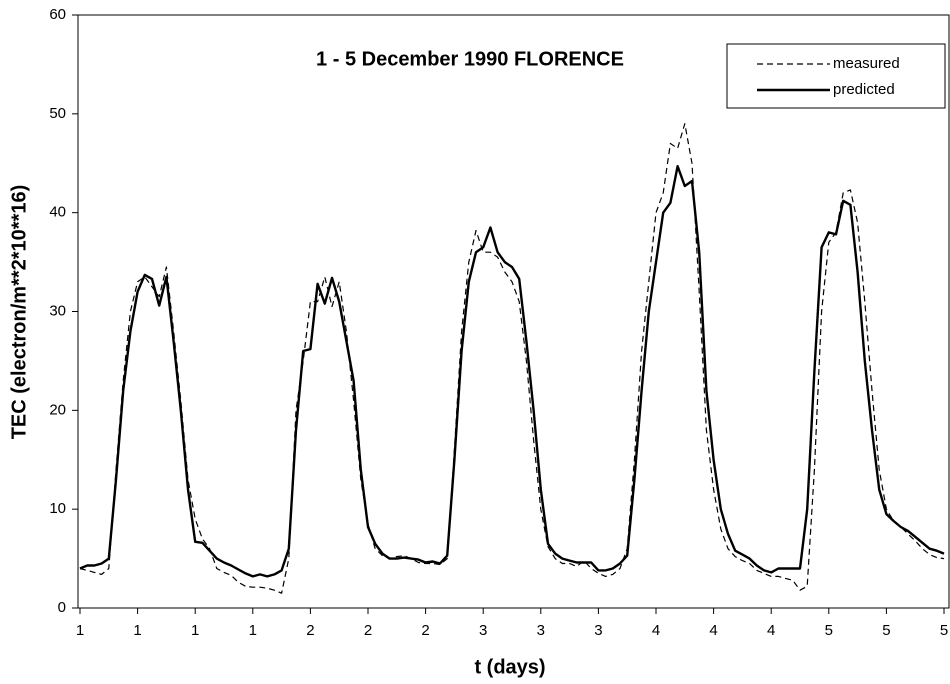 This screenshot has width=950, height=684. Describe the element at coordinates (470, 59) in the screenshot. I see `chart-title: 1 - 5 December 1990 FLORENCE` at that location.